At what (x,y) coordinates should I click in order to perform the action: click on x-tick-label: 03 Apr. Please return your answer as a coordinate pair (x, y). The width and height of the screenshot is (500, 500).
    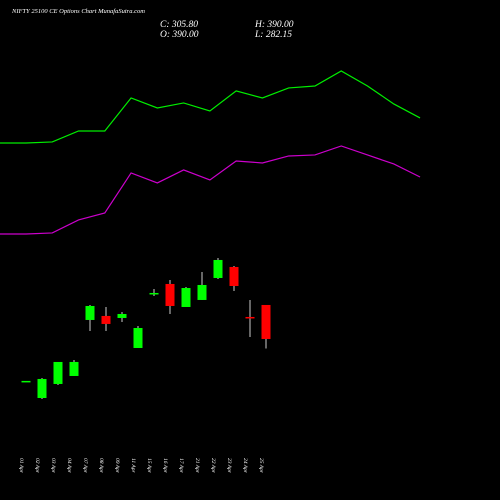
    Looking at the image, I should click on (53, 466).